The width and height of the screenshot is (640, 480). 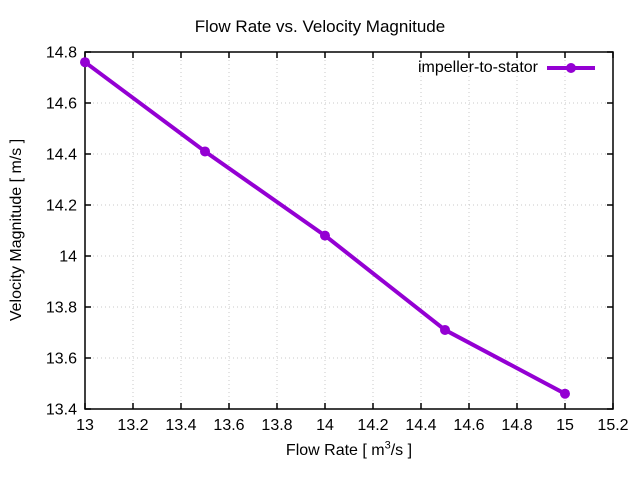 I want to click on x-tick-label: 14.8, so click(x=516, y=425).